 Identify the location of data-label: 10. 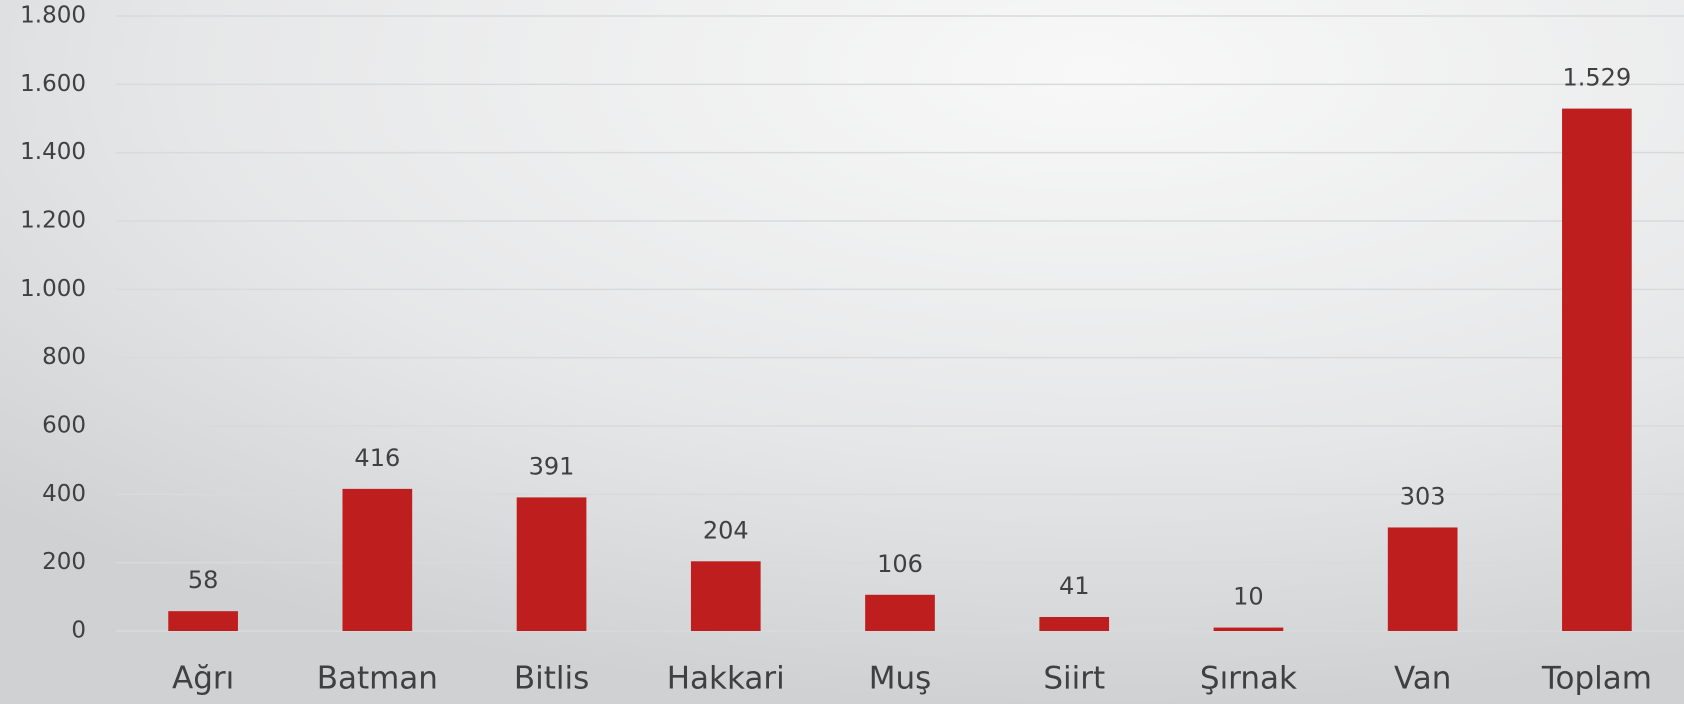
(1248, 597).